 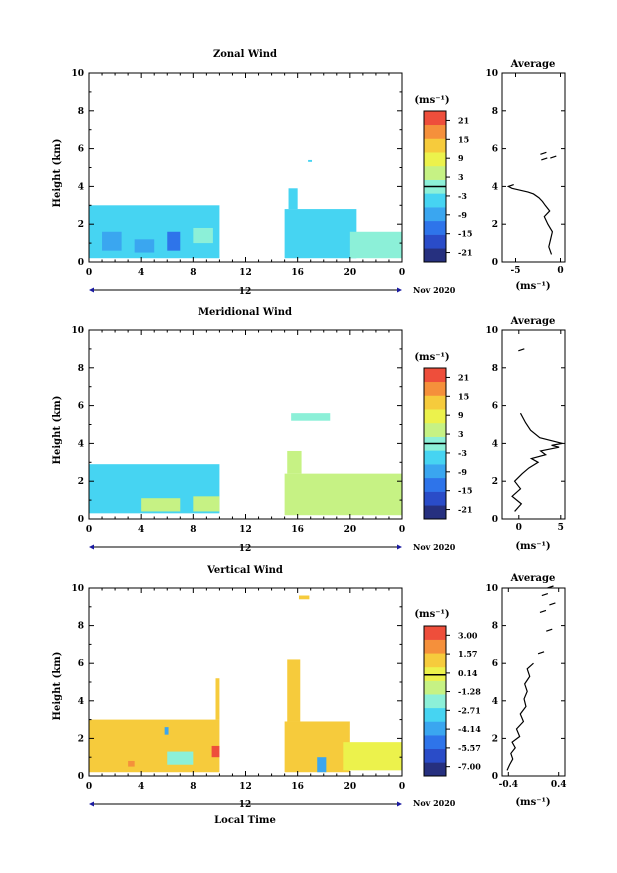 What do you see at coordinates (469, 767) in the screenshot?
I see `colorbar-tick-label: -7.00` at bounding box center [469, 767].